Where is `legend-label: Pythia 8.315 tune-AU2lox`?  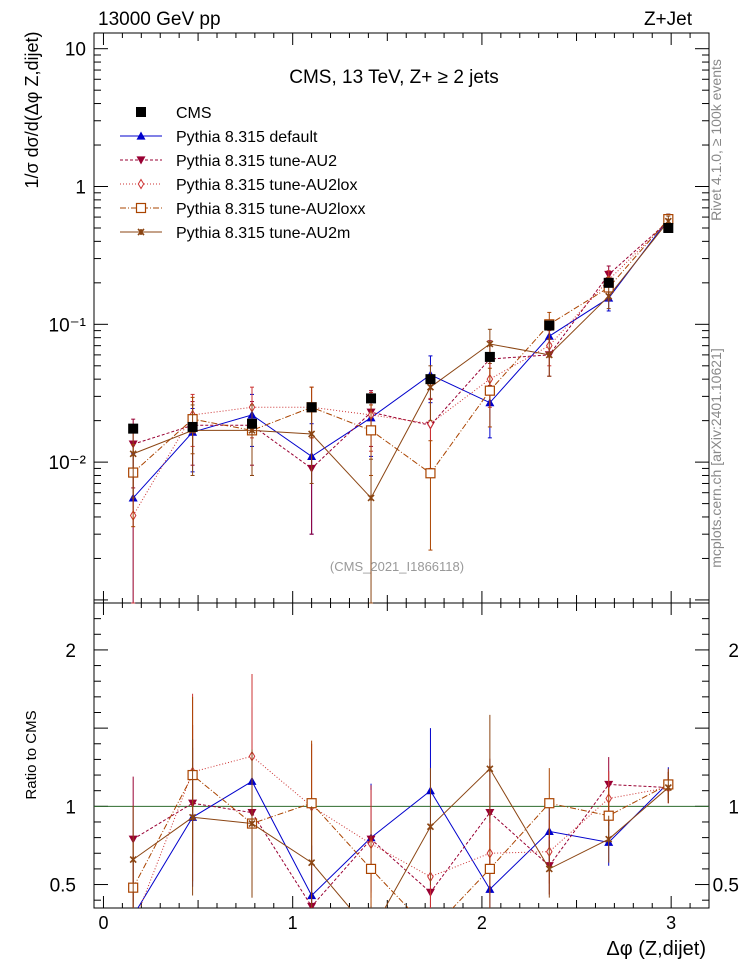 legend-label: Pythia 8.315 tune-AU2lox is located at coordinates (266, 185).